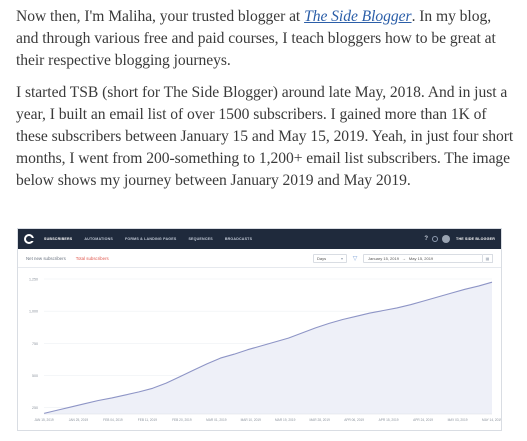 This screenshot has width=527, height=441. Describe the element at coordinates (423, 420) in the screenshot. I see `x-tick-label: APR 24, 2019` at that location.